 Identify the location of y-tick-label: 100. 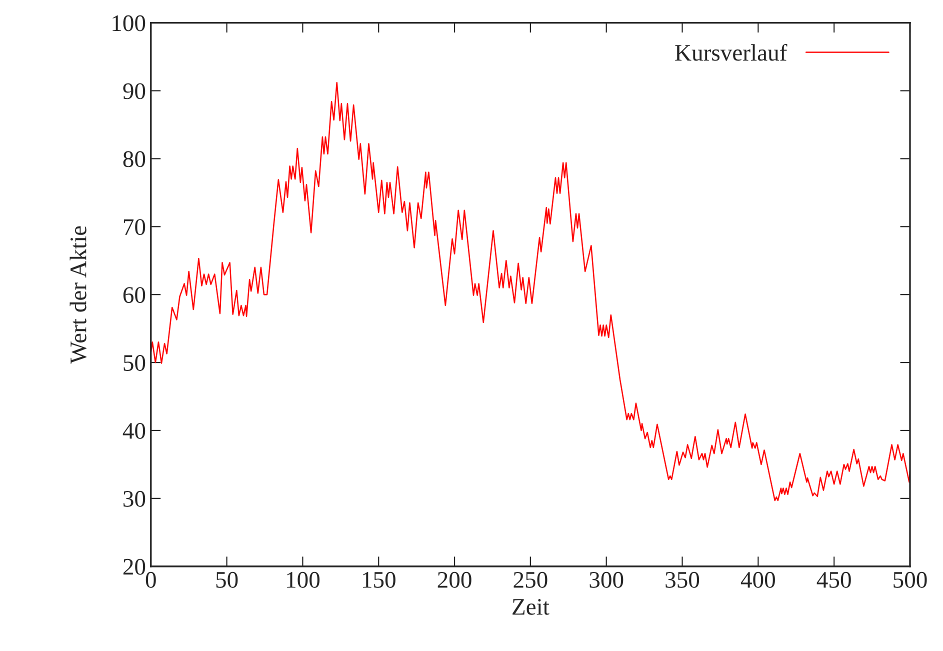
(129, 23).